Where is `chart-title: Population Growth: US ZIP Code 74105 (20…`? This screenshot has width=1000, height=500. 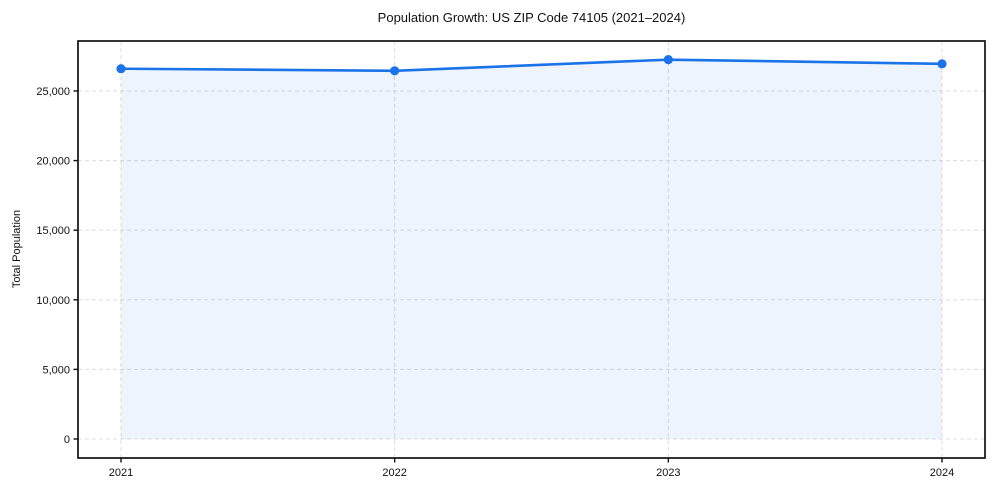 chart-title: Population Growth: US ZIP Code 74105 (20… is located at coordinates (531, 17).